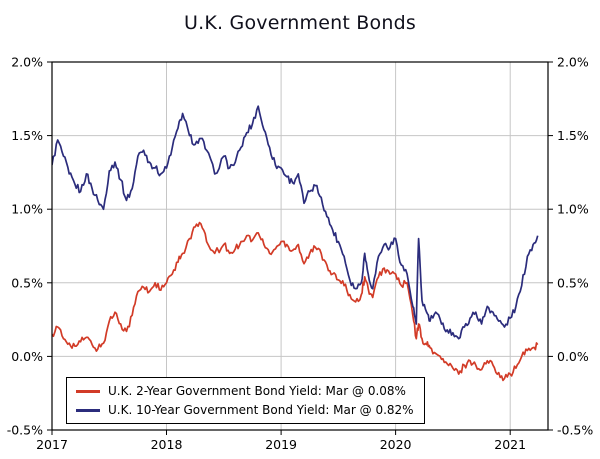  Describe the element at coordinates (27, 209) in the screenshot. I see `y-axis-tick-label-left: 1.0%` at that location.